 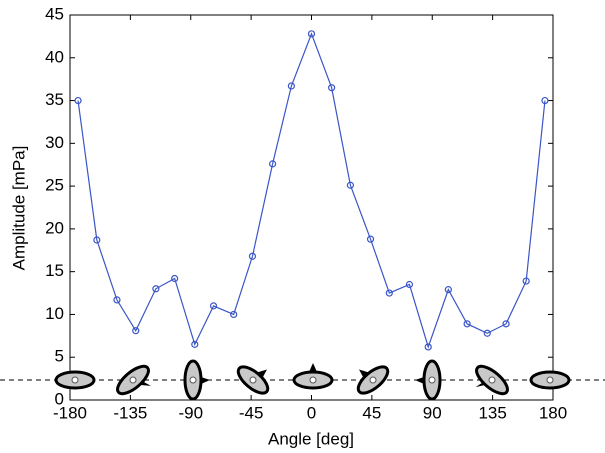 What do you see at coordinates (18, 208) in the screenshot?
I see `y-axis-label: Amplitude [mPa]` at bounding box center [18, 208].